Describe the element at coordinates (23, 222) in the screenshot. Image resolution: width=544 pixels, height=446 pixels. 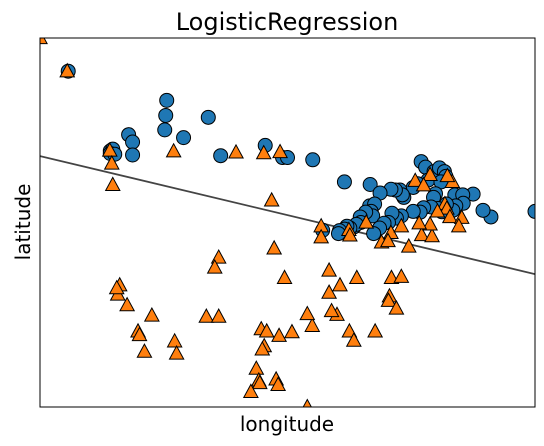
I see `y-axis-label: latitude` at that location.